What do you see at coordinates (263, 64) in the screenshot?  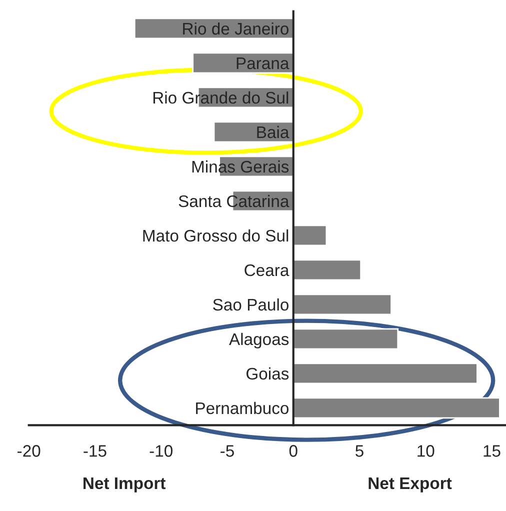 I see `y-tick-label: Parana` at bounding box center [263, 64].